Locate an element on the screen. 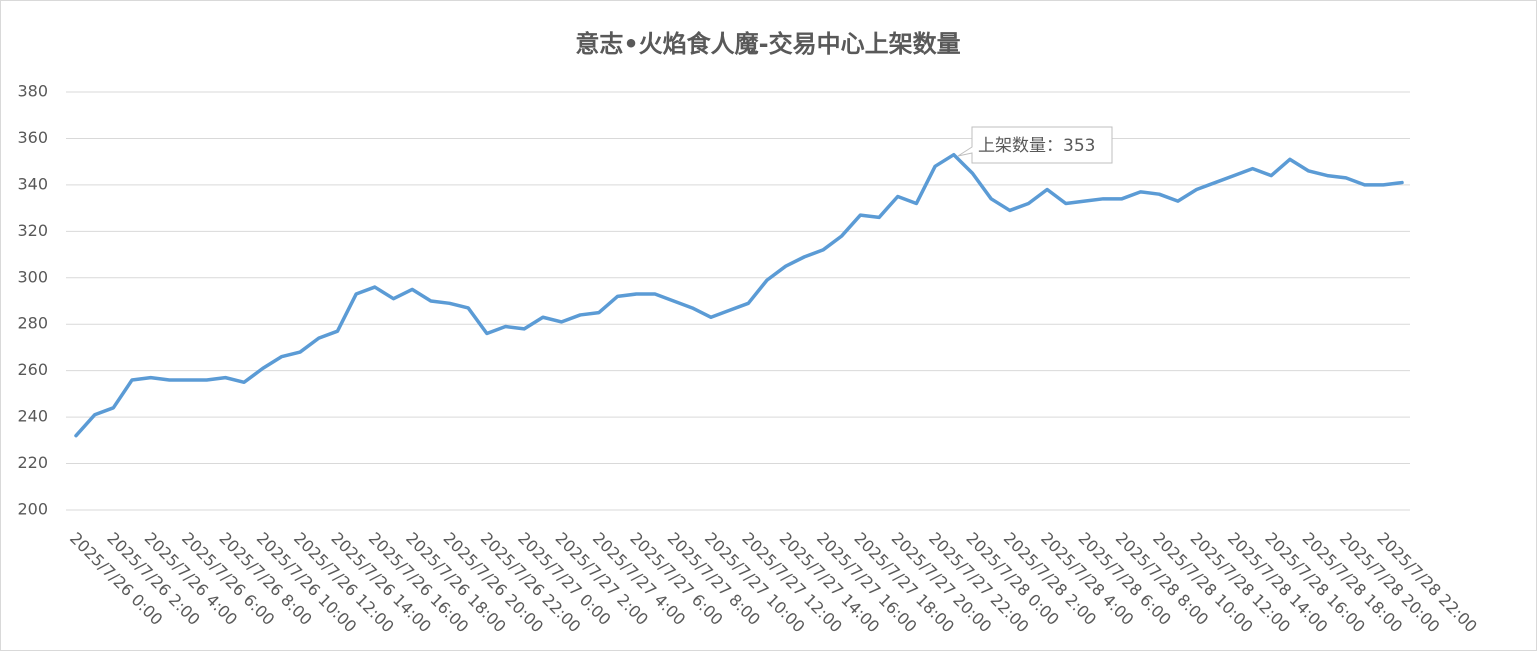 Image resolution: width=1537 pixels, height=651 pixels. tooltip-box is located at coordinates (1035, 145).